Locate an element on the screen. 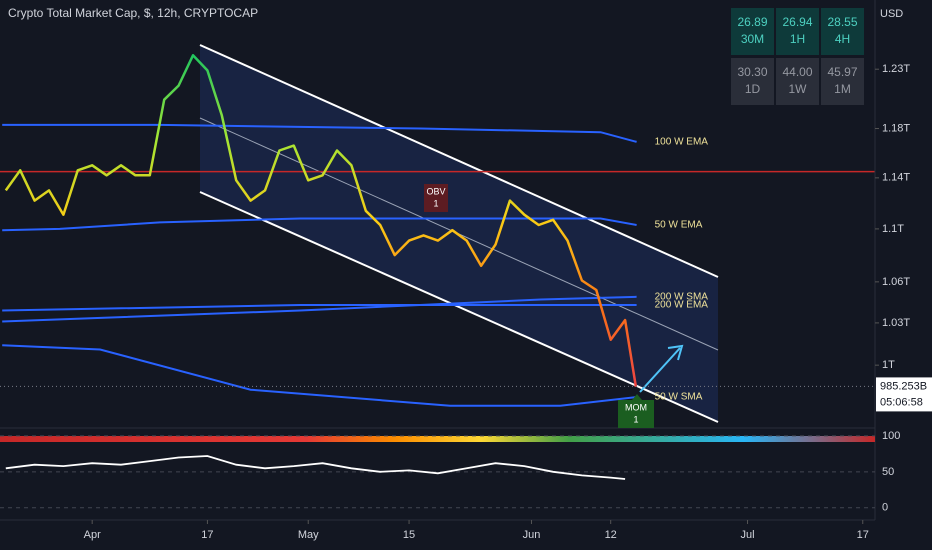  currency: USD is located at coordinates (891, 14).